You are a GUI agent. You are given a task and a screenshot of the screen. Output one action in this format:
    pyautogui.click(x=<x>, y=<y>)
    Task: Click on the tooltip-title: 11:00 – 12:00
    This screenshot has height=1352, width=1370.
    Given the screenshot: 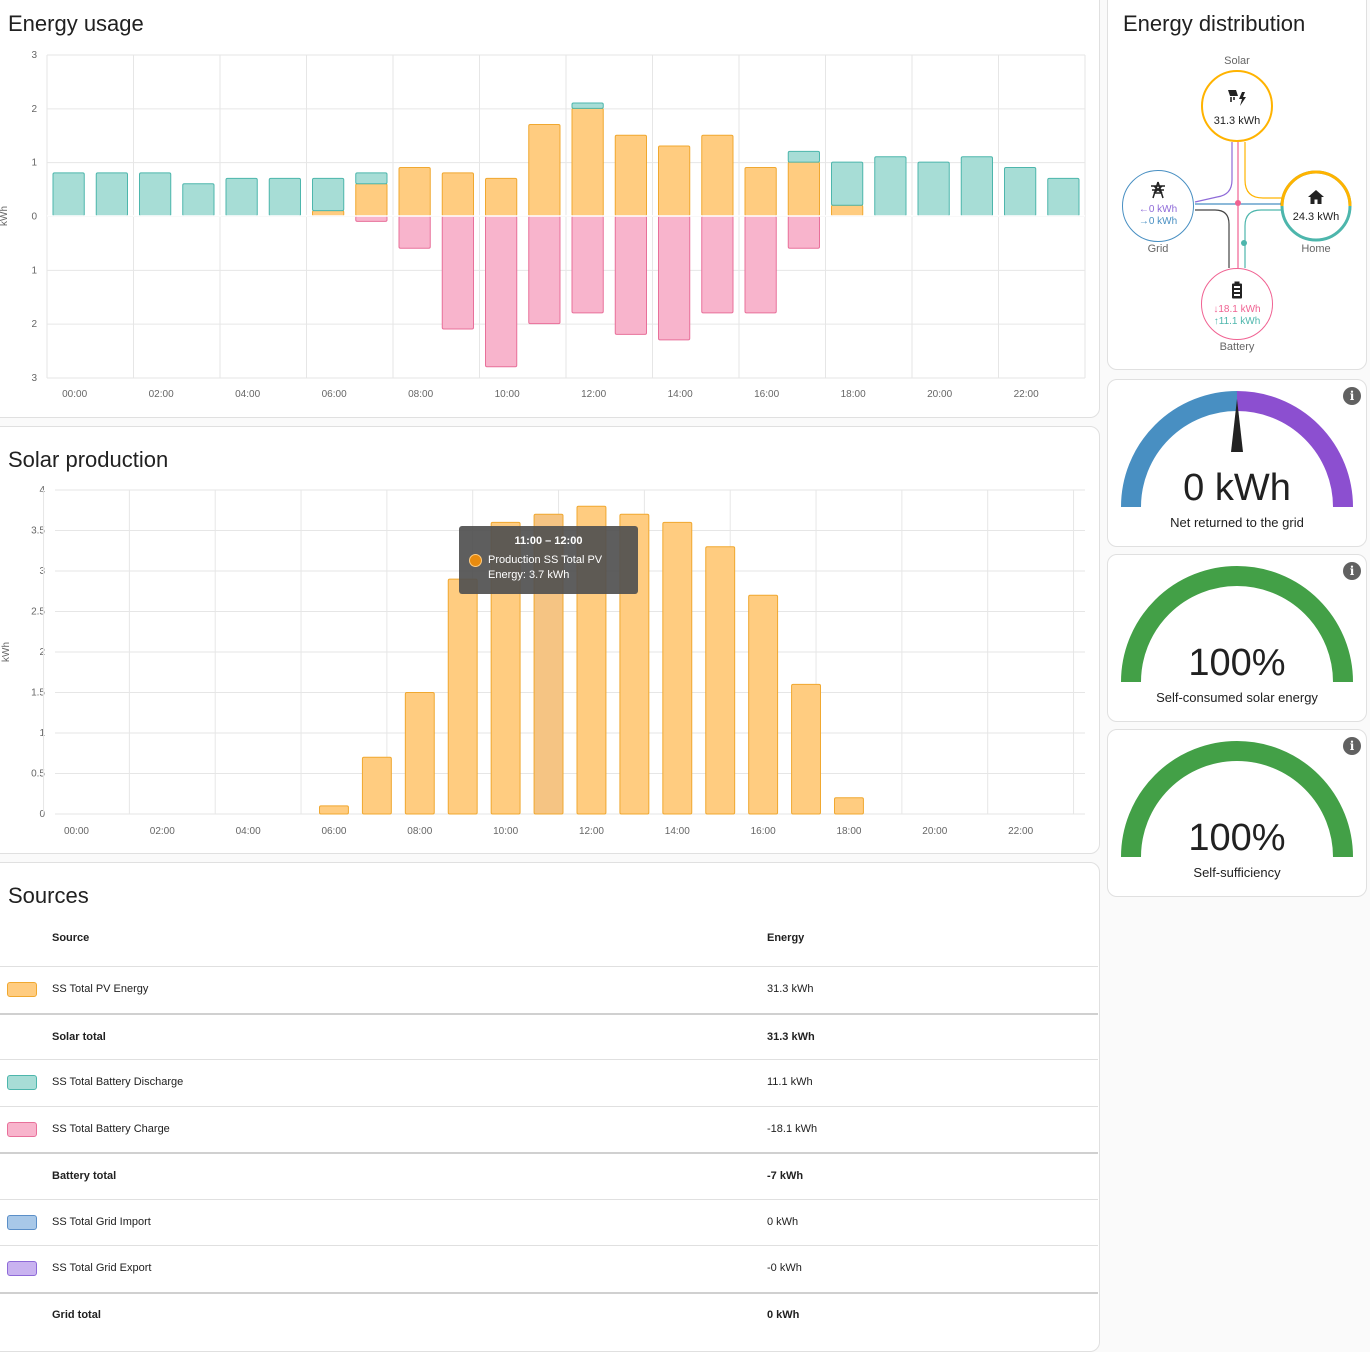 What is the action you would take?
    pyautogui.click(x=548, y=541)
    